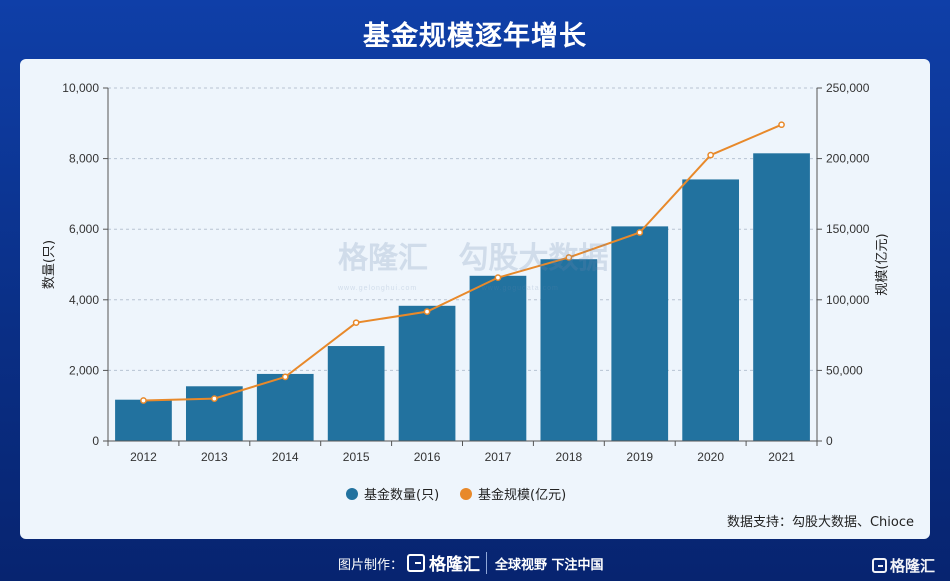 The width and height of the screenshot is (950, 581). Describe the element at coordinates (352, 494) in the screenshot. I see `legend-swatch-count` at that location.